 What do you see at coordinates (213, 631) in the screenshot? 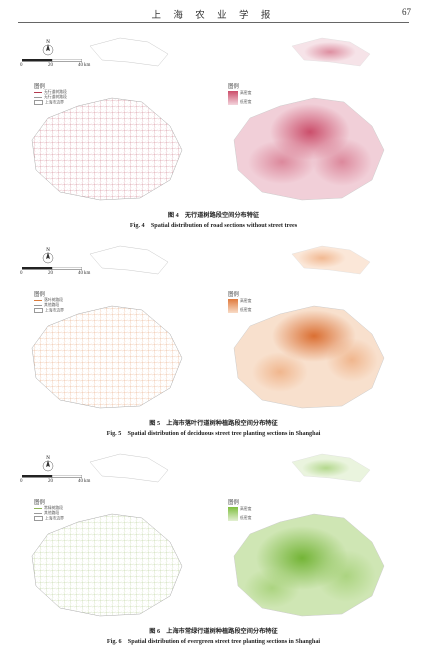
I see `figure-caption-cn: 图 6 上海市常绿行道树种植路段空间分布特征` at bounding box center [213, 631].